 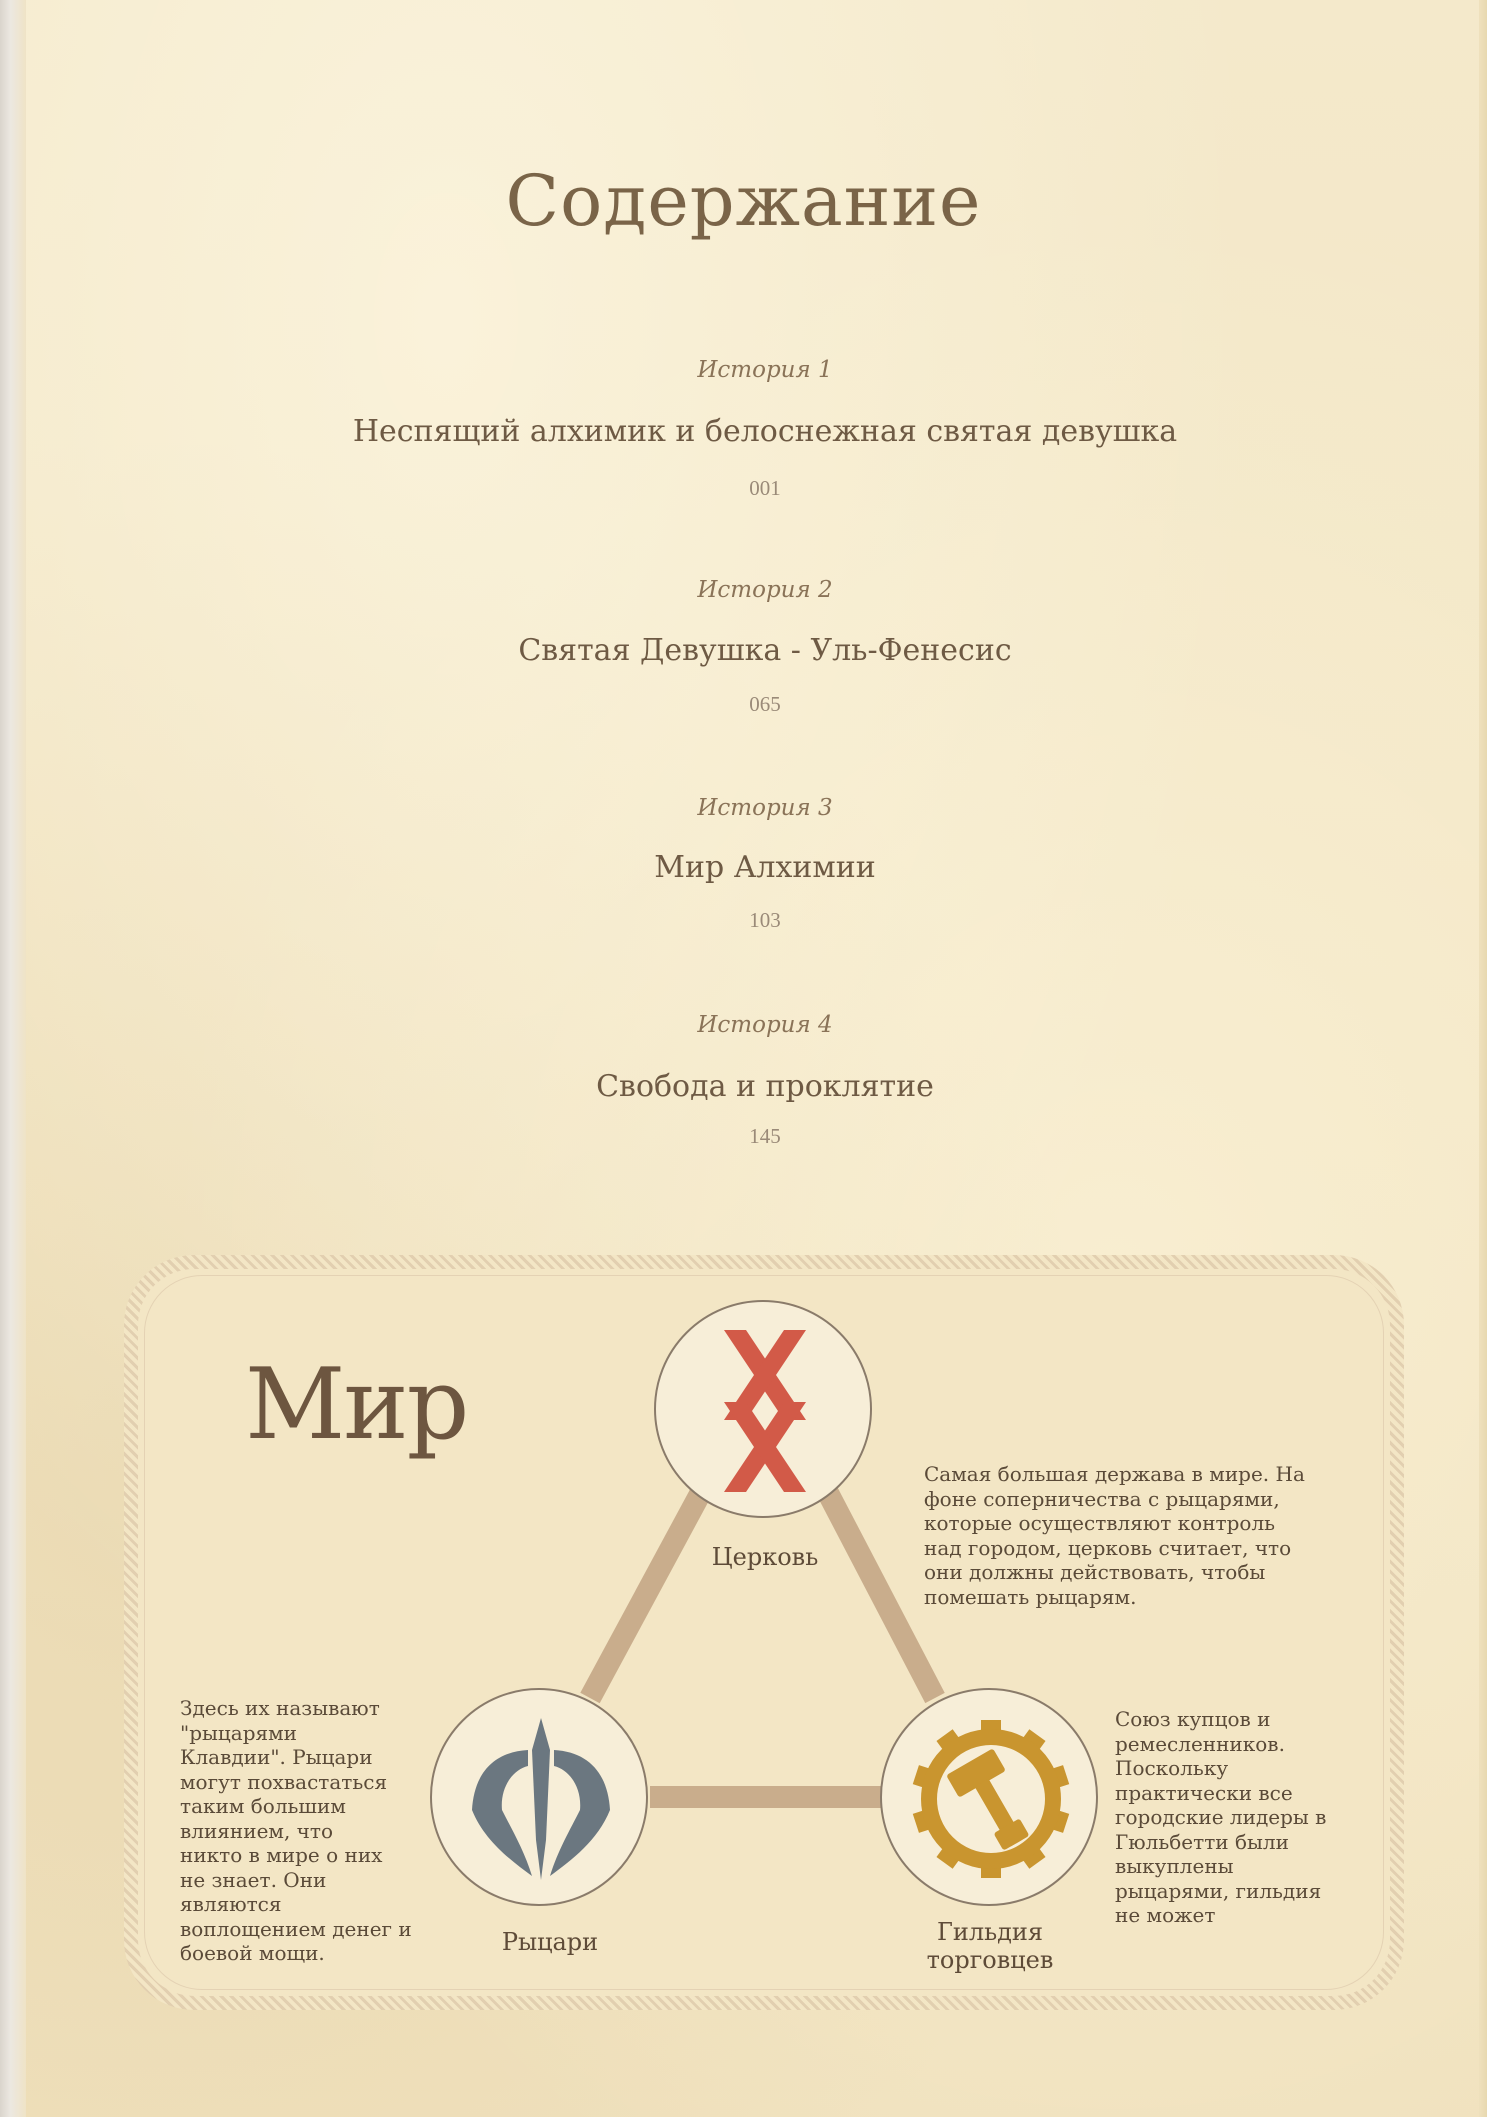 What do you see at coordinates (762, 1636) in the screenshot?
I see `triangle-links` at bounding box center [762, 1636].